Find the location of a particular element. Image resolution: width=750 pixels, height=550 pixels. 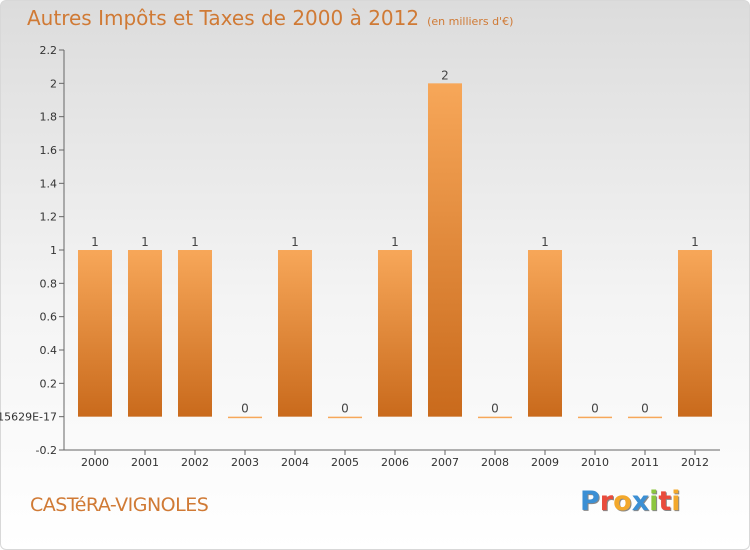

x-tick-label: 2007 is located at coordinates (445, 462).